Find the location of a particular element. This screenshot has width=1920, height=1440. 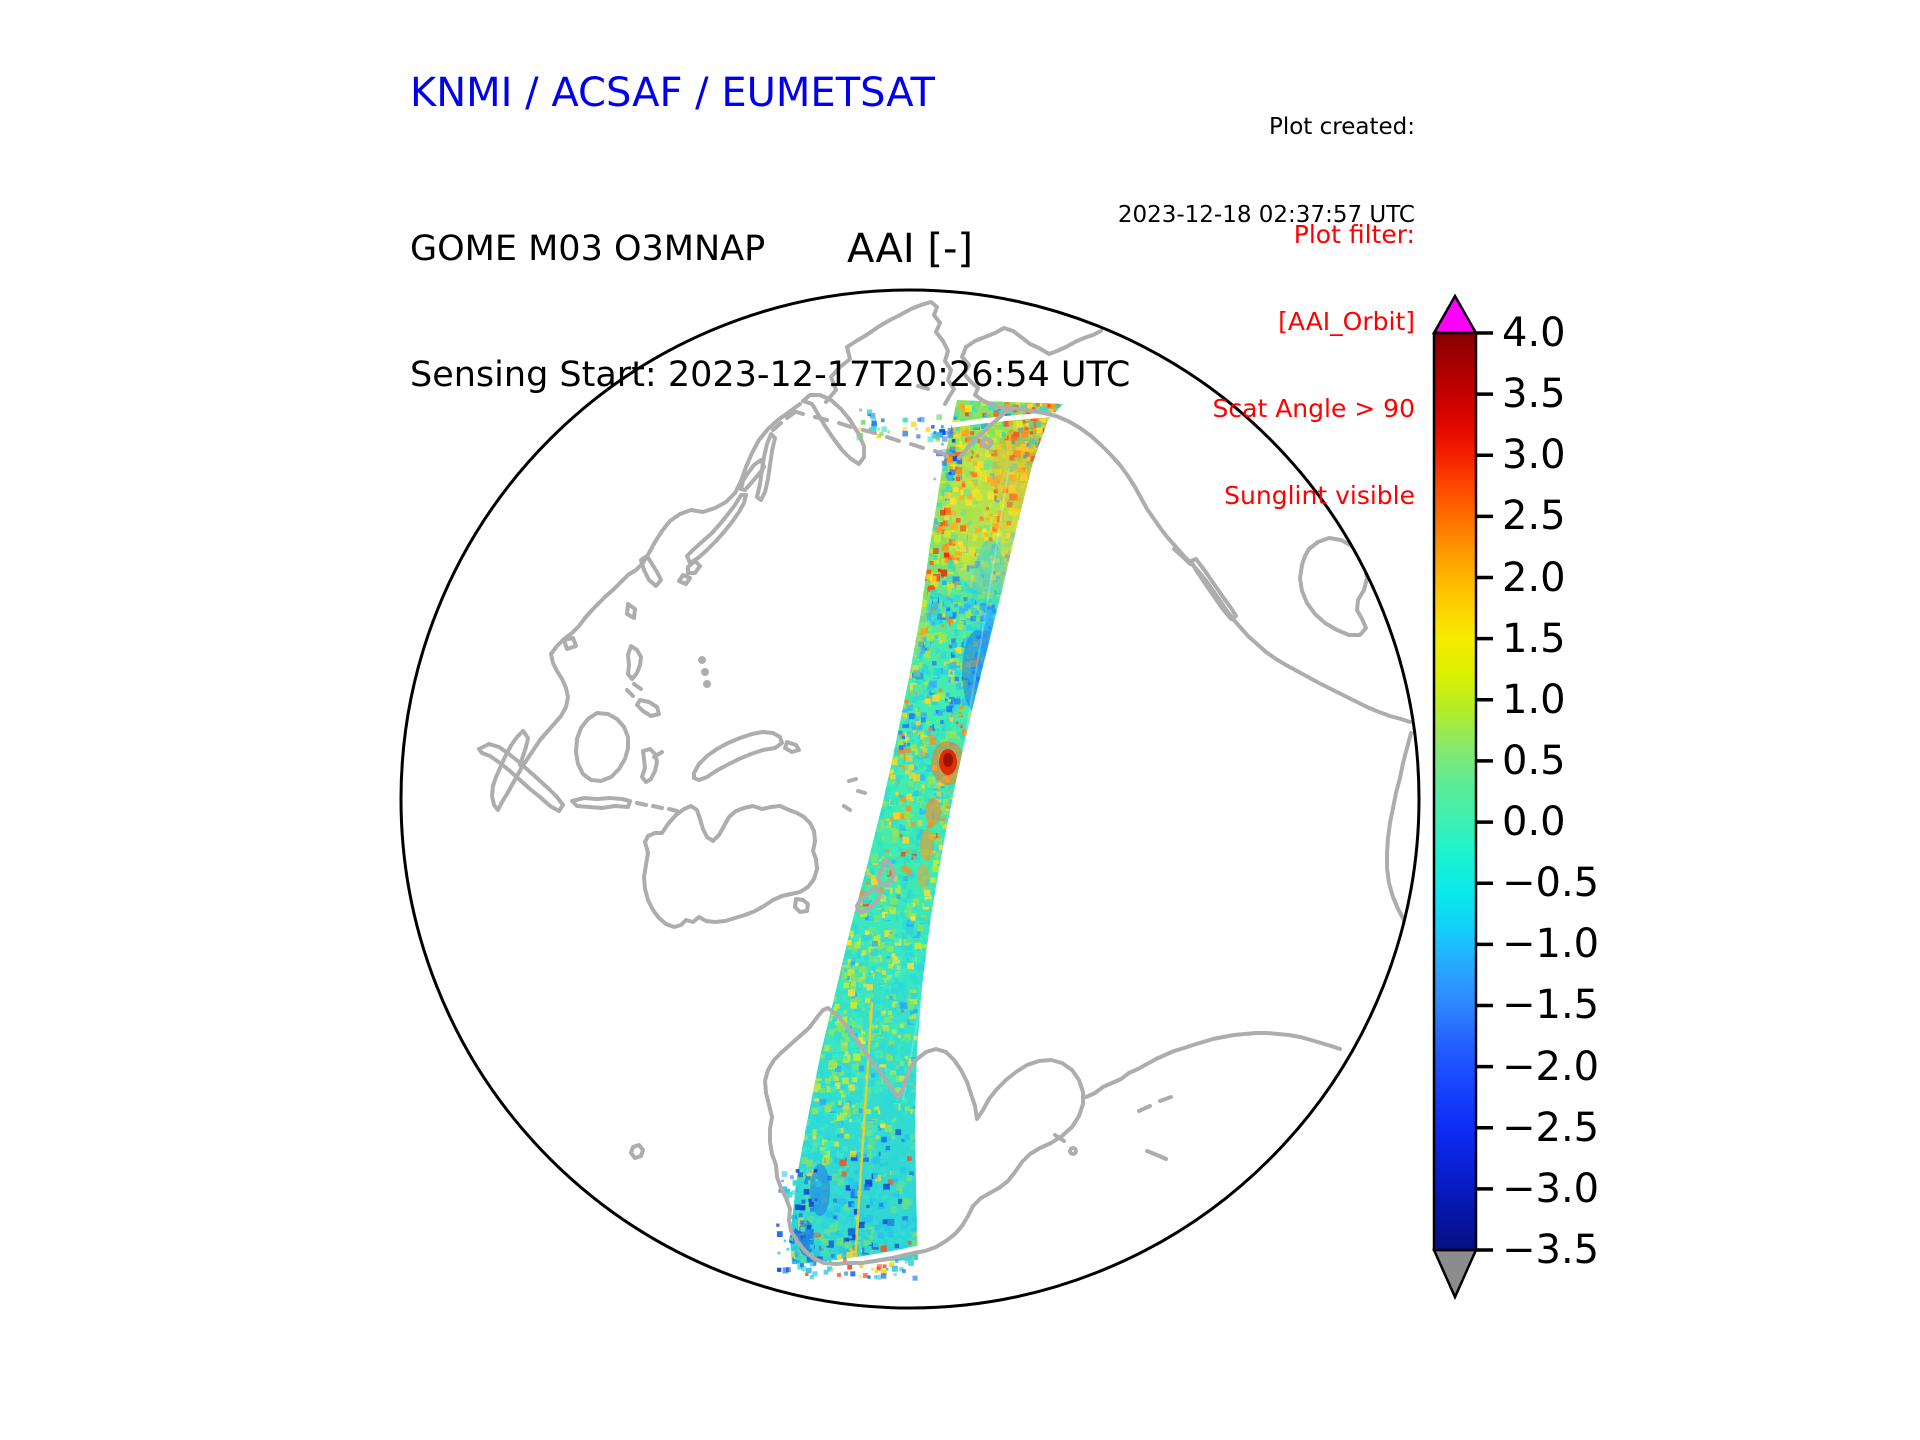

swath-layer is located at coordinates (927, 835).